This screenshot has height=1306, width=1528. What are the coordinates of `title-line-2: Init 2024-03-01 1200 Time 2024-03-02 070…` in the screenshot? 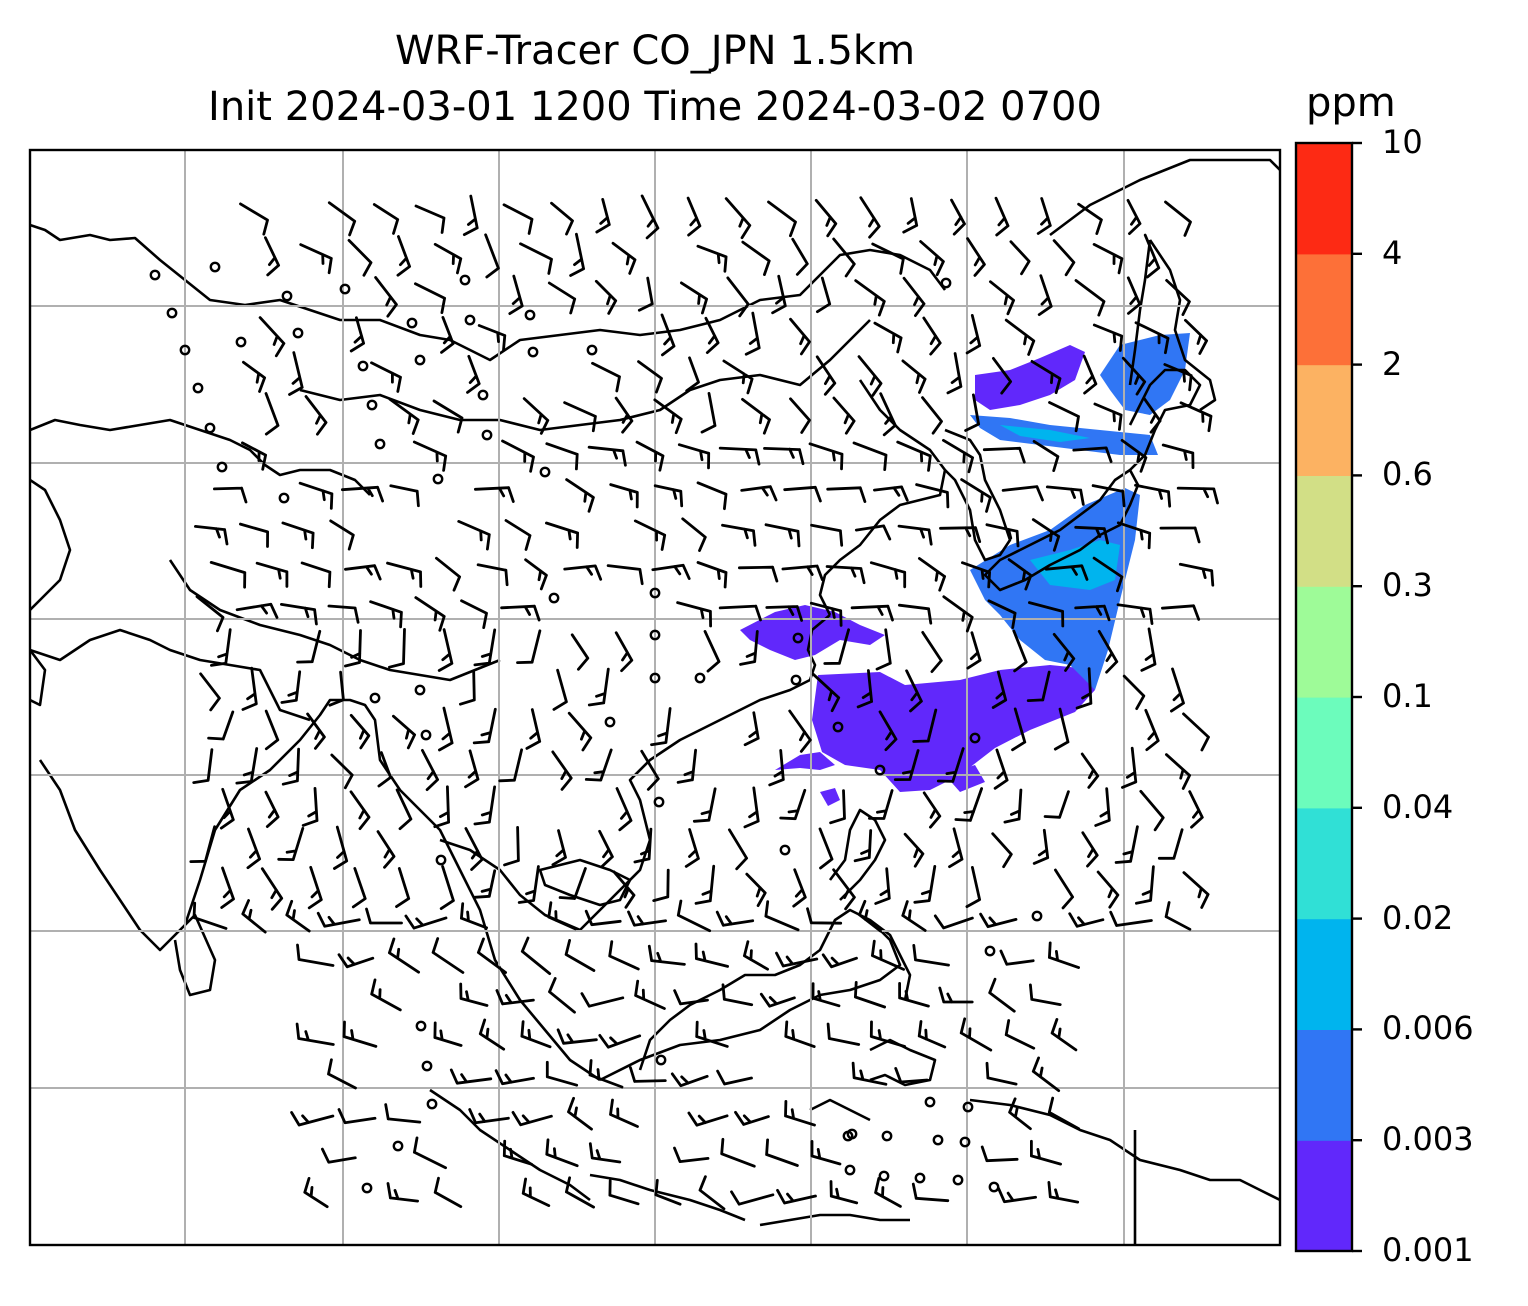 It's located at (655, 107).